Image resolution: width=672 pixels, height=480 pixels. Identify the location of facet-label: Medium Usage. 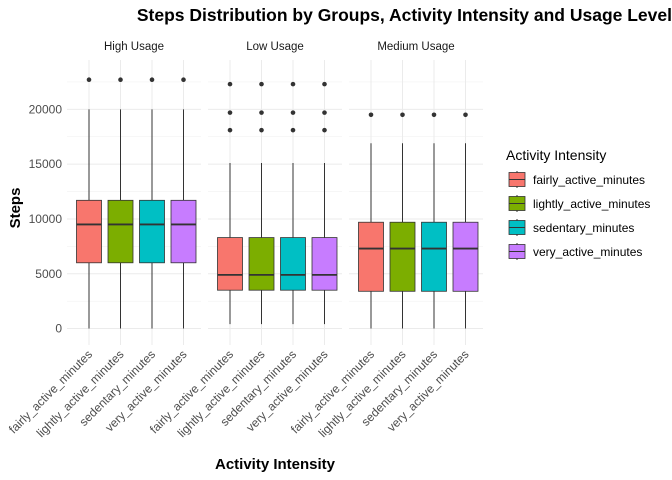
(415, 47).